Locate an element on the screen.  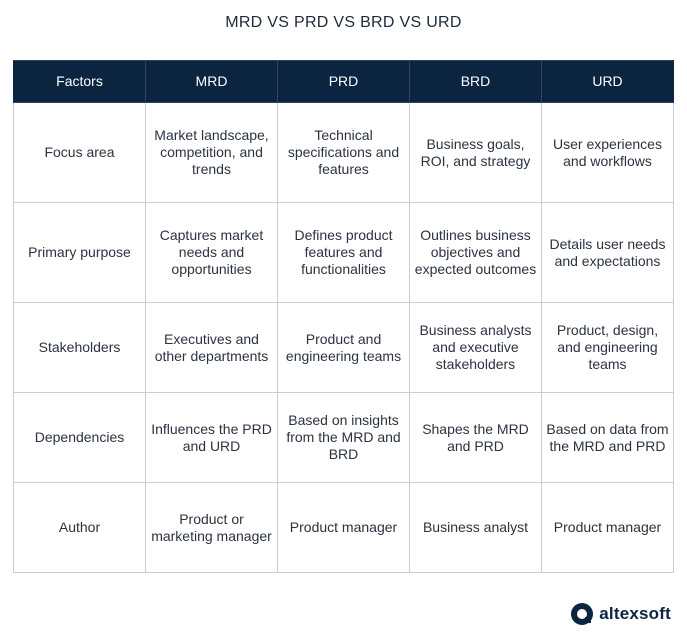
brand-logo: altexsoft is located at coordinates (621, 614).